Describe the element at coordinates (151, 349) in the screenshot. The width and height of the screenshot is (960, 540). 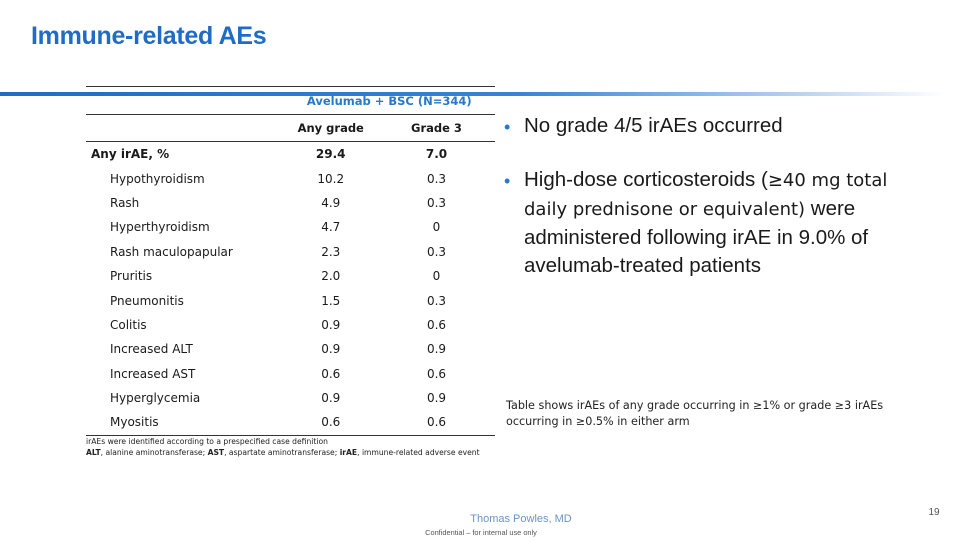
I see `row-label: Increased ALT` at that location.